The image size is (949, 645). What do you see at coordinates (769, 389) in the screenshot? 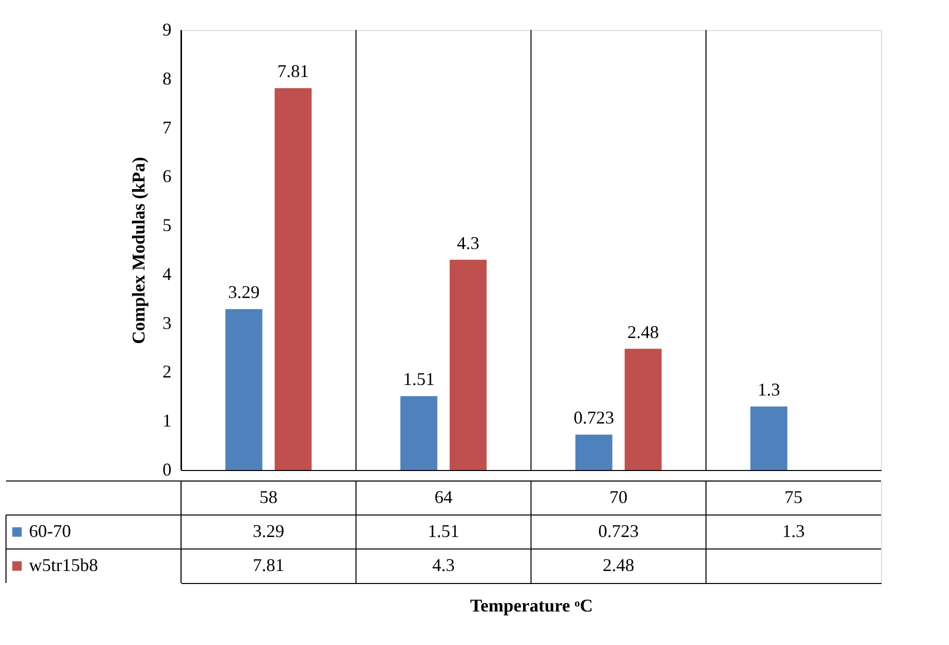
I see `text: 1.3` at bounding box center [769, 389].